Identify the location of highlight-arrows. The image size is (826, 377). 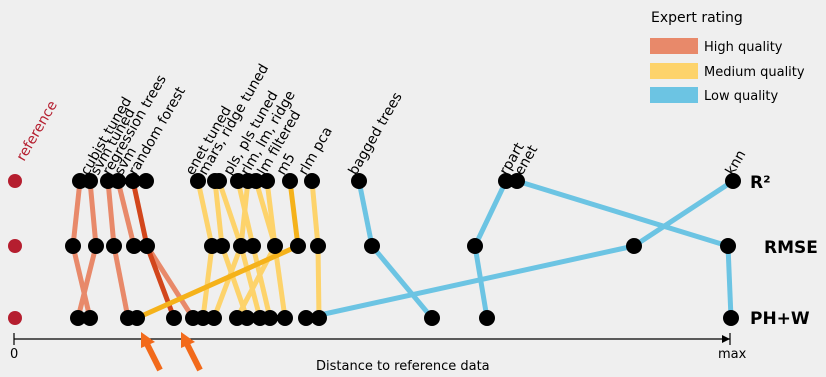
(172, 352).